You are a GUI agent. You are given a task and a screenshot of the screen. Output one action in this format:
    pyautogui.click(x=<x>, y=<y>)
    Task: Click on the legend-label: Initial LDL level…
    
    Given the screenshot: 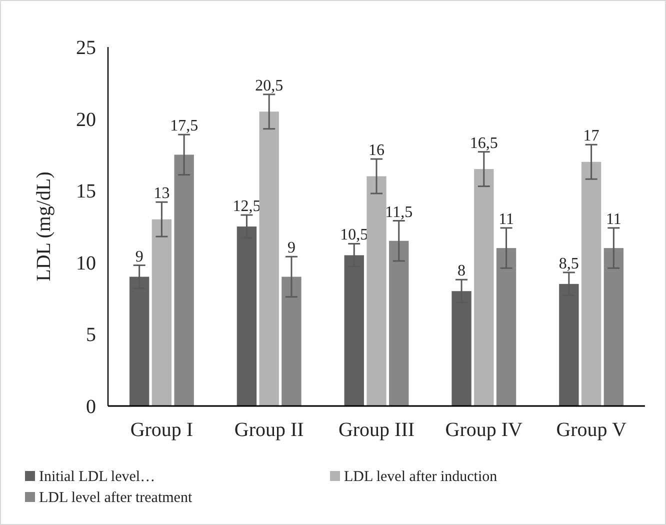 What is the action you would take?
    pyautogui.click(x=97, y=477)
    